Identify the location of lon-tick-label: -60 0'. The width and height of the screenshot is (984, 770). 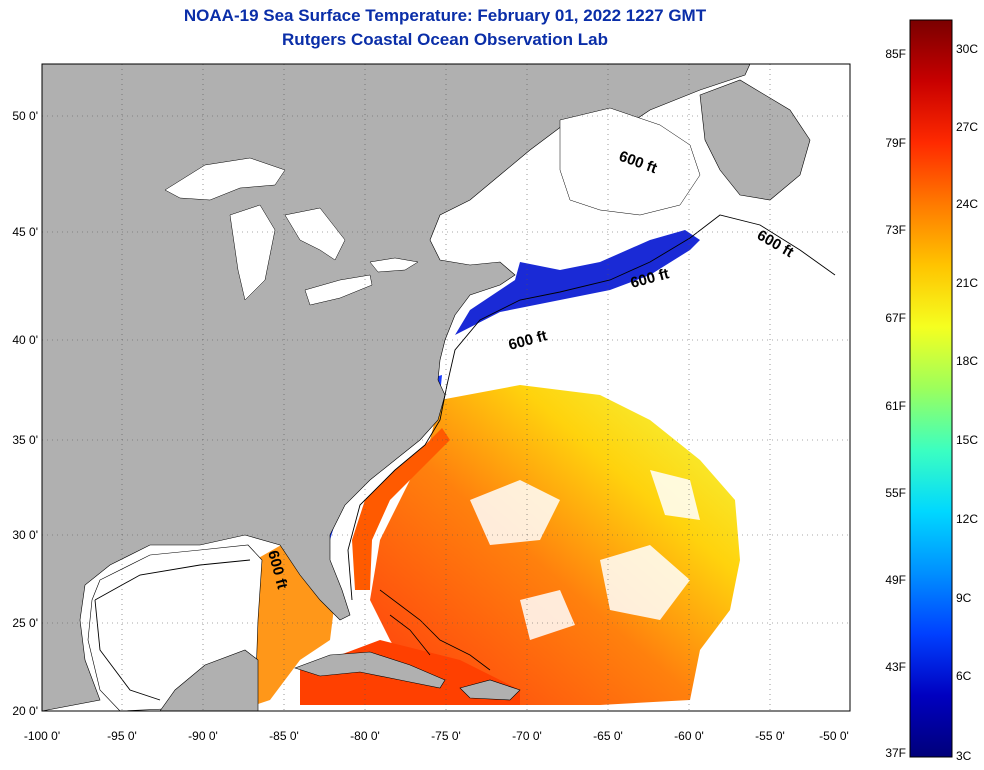
(689, 736).